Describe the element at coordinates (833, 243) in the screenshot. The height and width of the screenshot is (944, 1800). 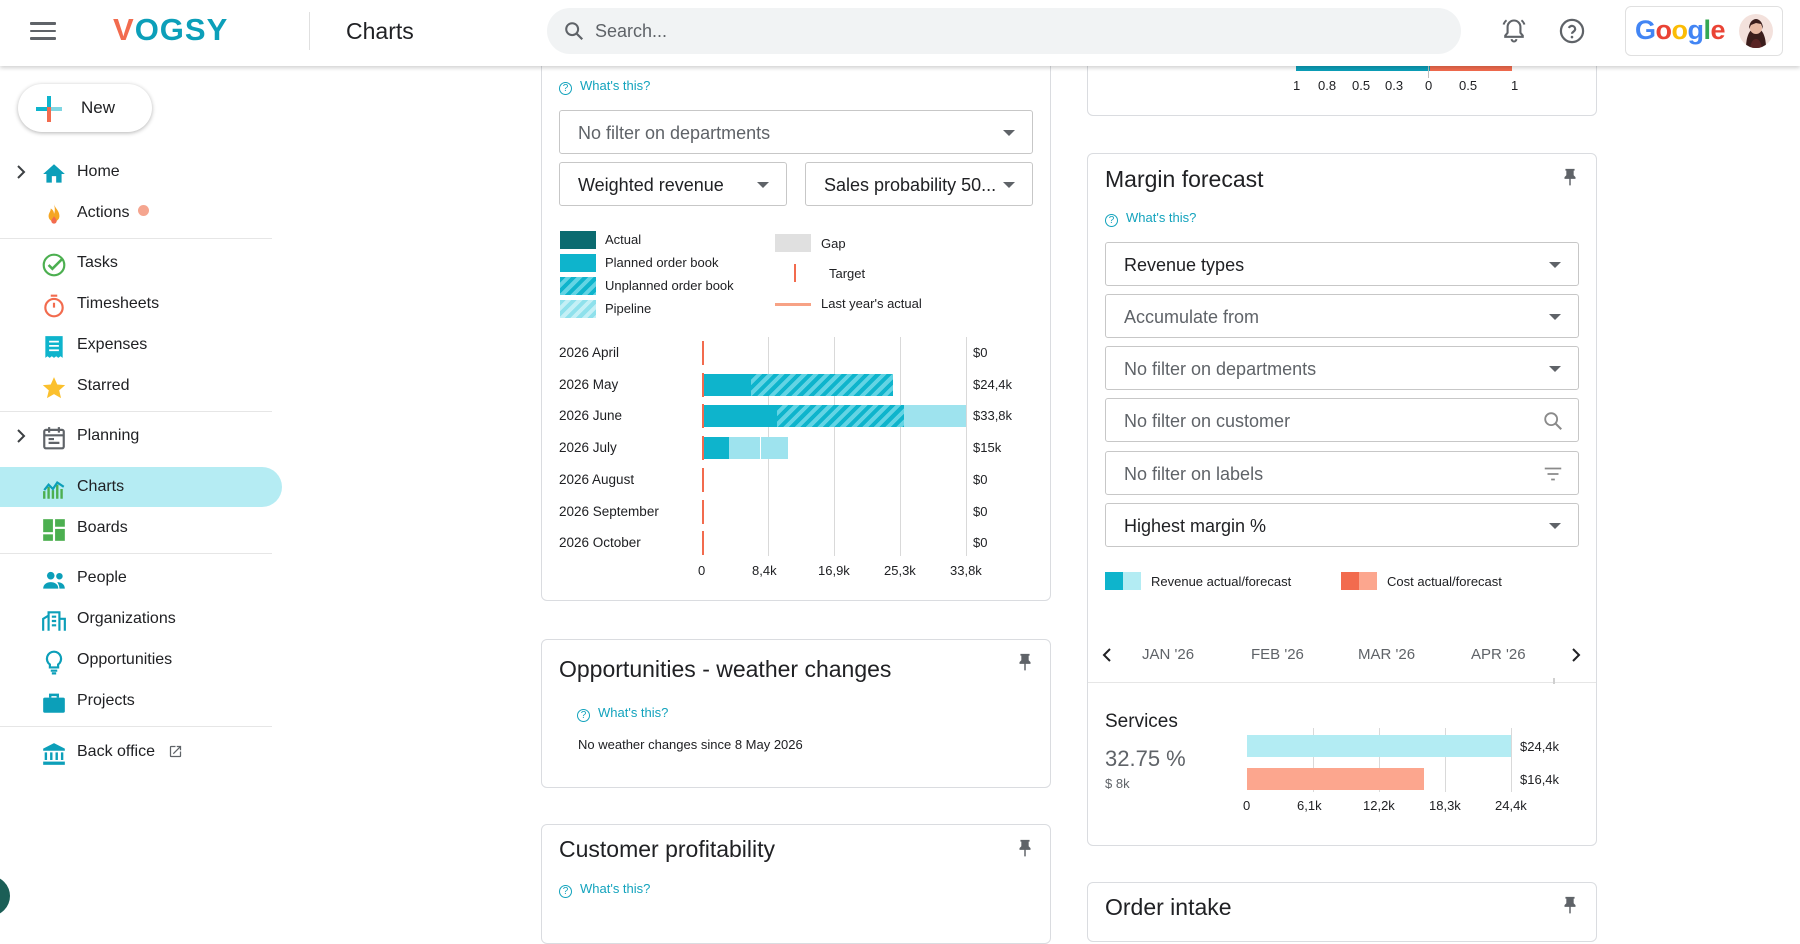
I see `legend-label-gap: Gap` at that location.